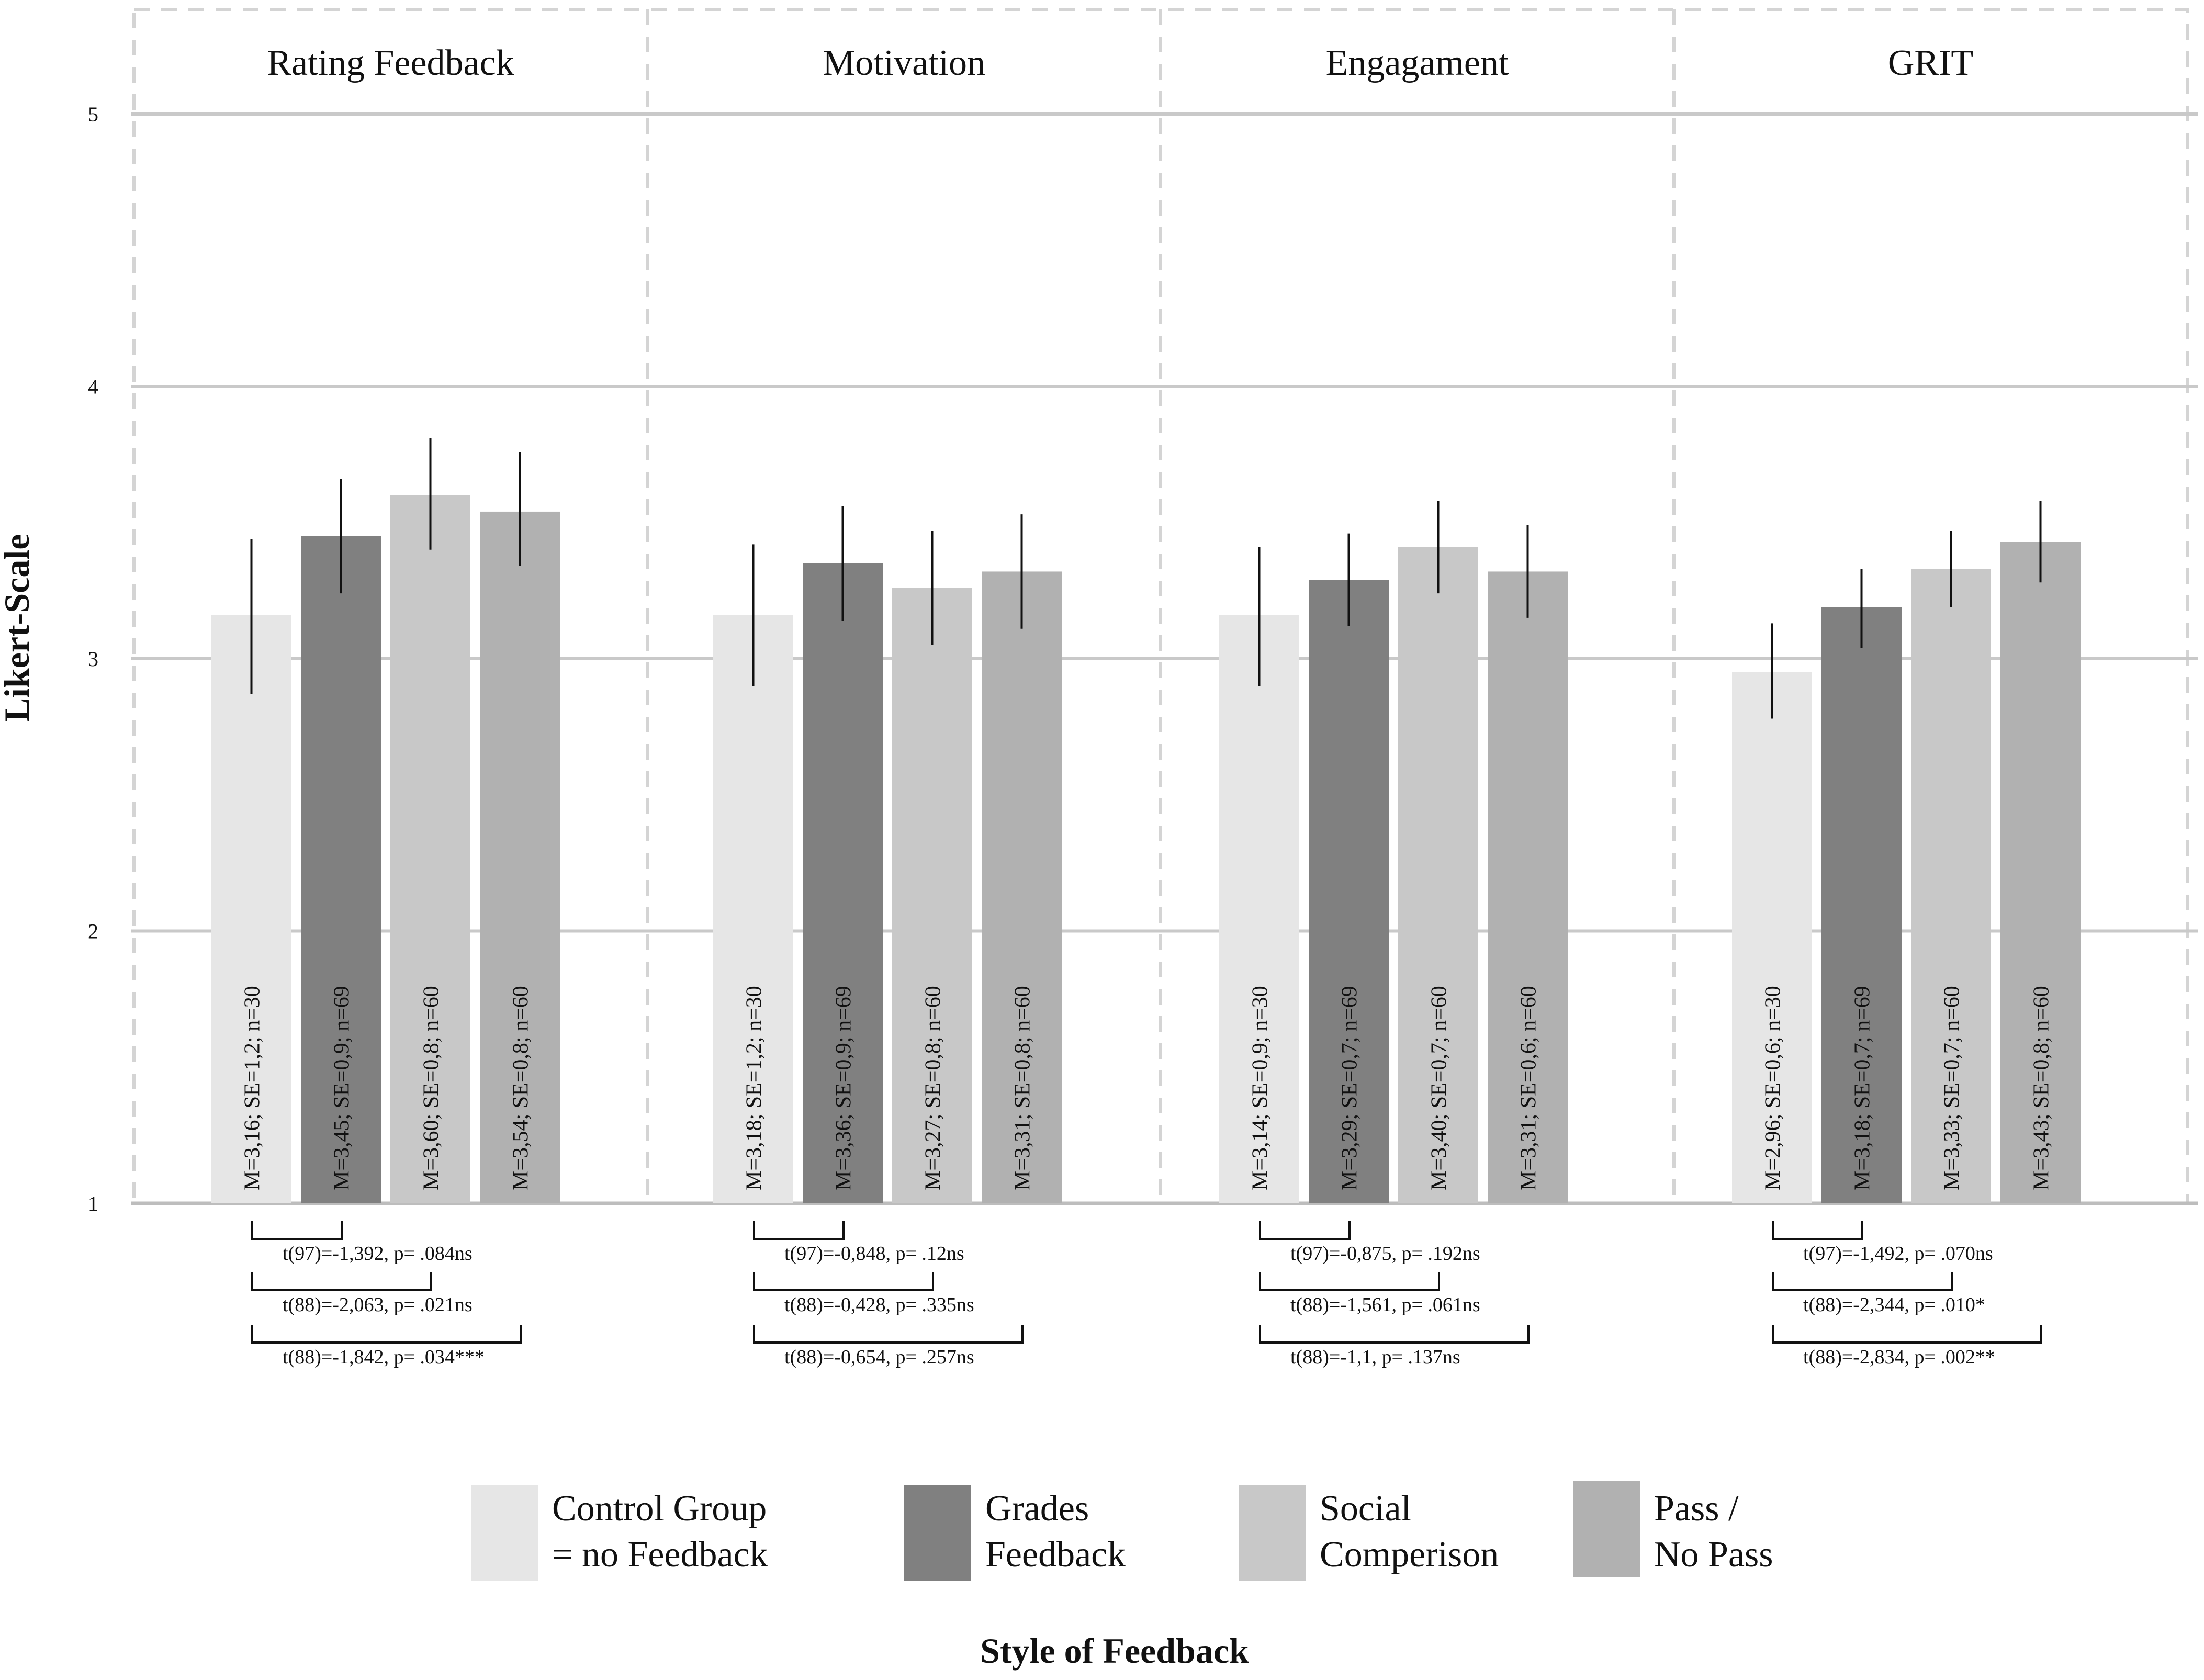 This screenshot has width=2204, height=1680. I want to click on bar-stat-label: M=3,14; SE=0,9; n=30, so click(1261, 1088).